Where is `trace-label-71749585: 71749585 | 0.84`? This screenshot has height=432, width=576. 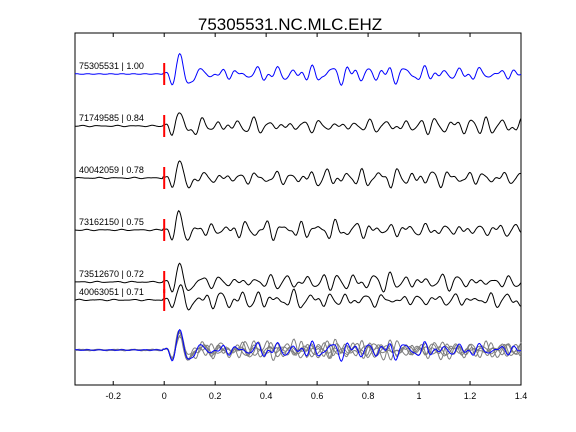 trace-label-71749585: 71749585 | 0.84 is located at coordinates (111, 118).